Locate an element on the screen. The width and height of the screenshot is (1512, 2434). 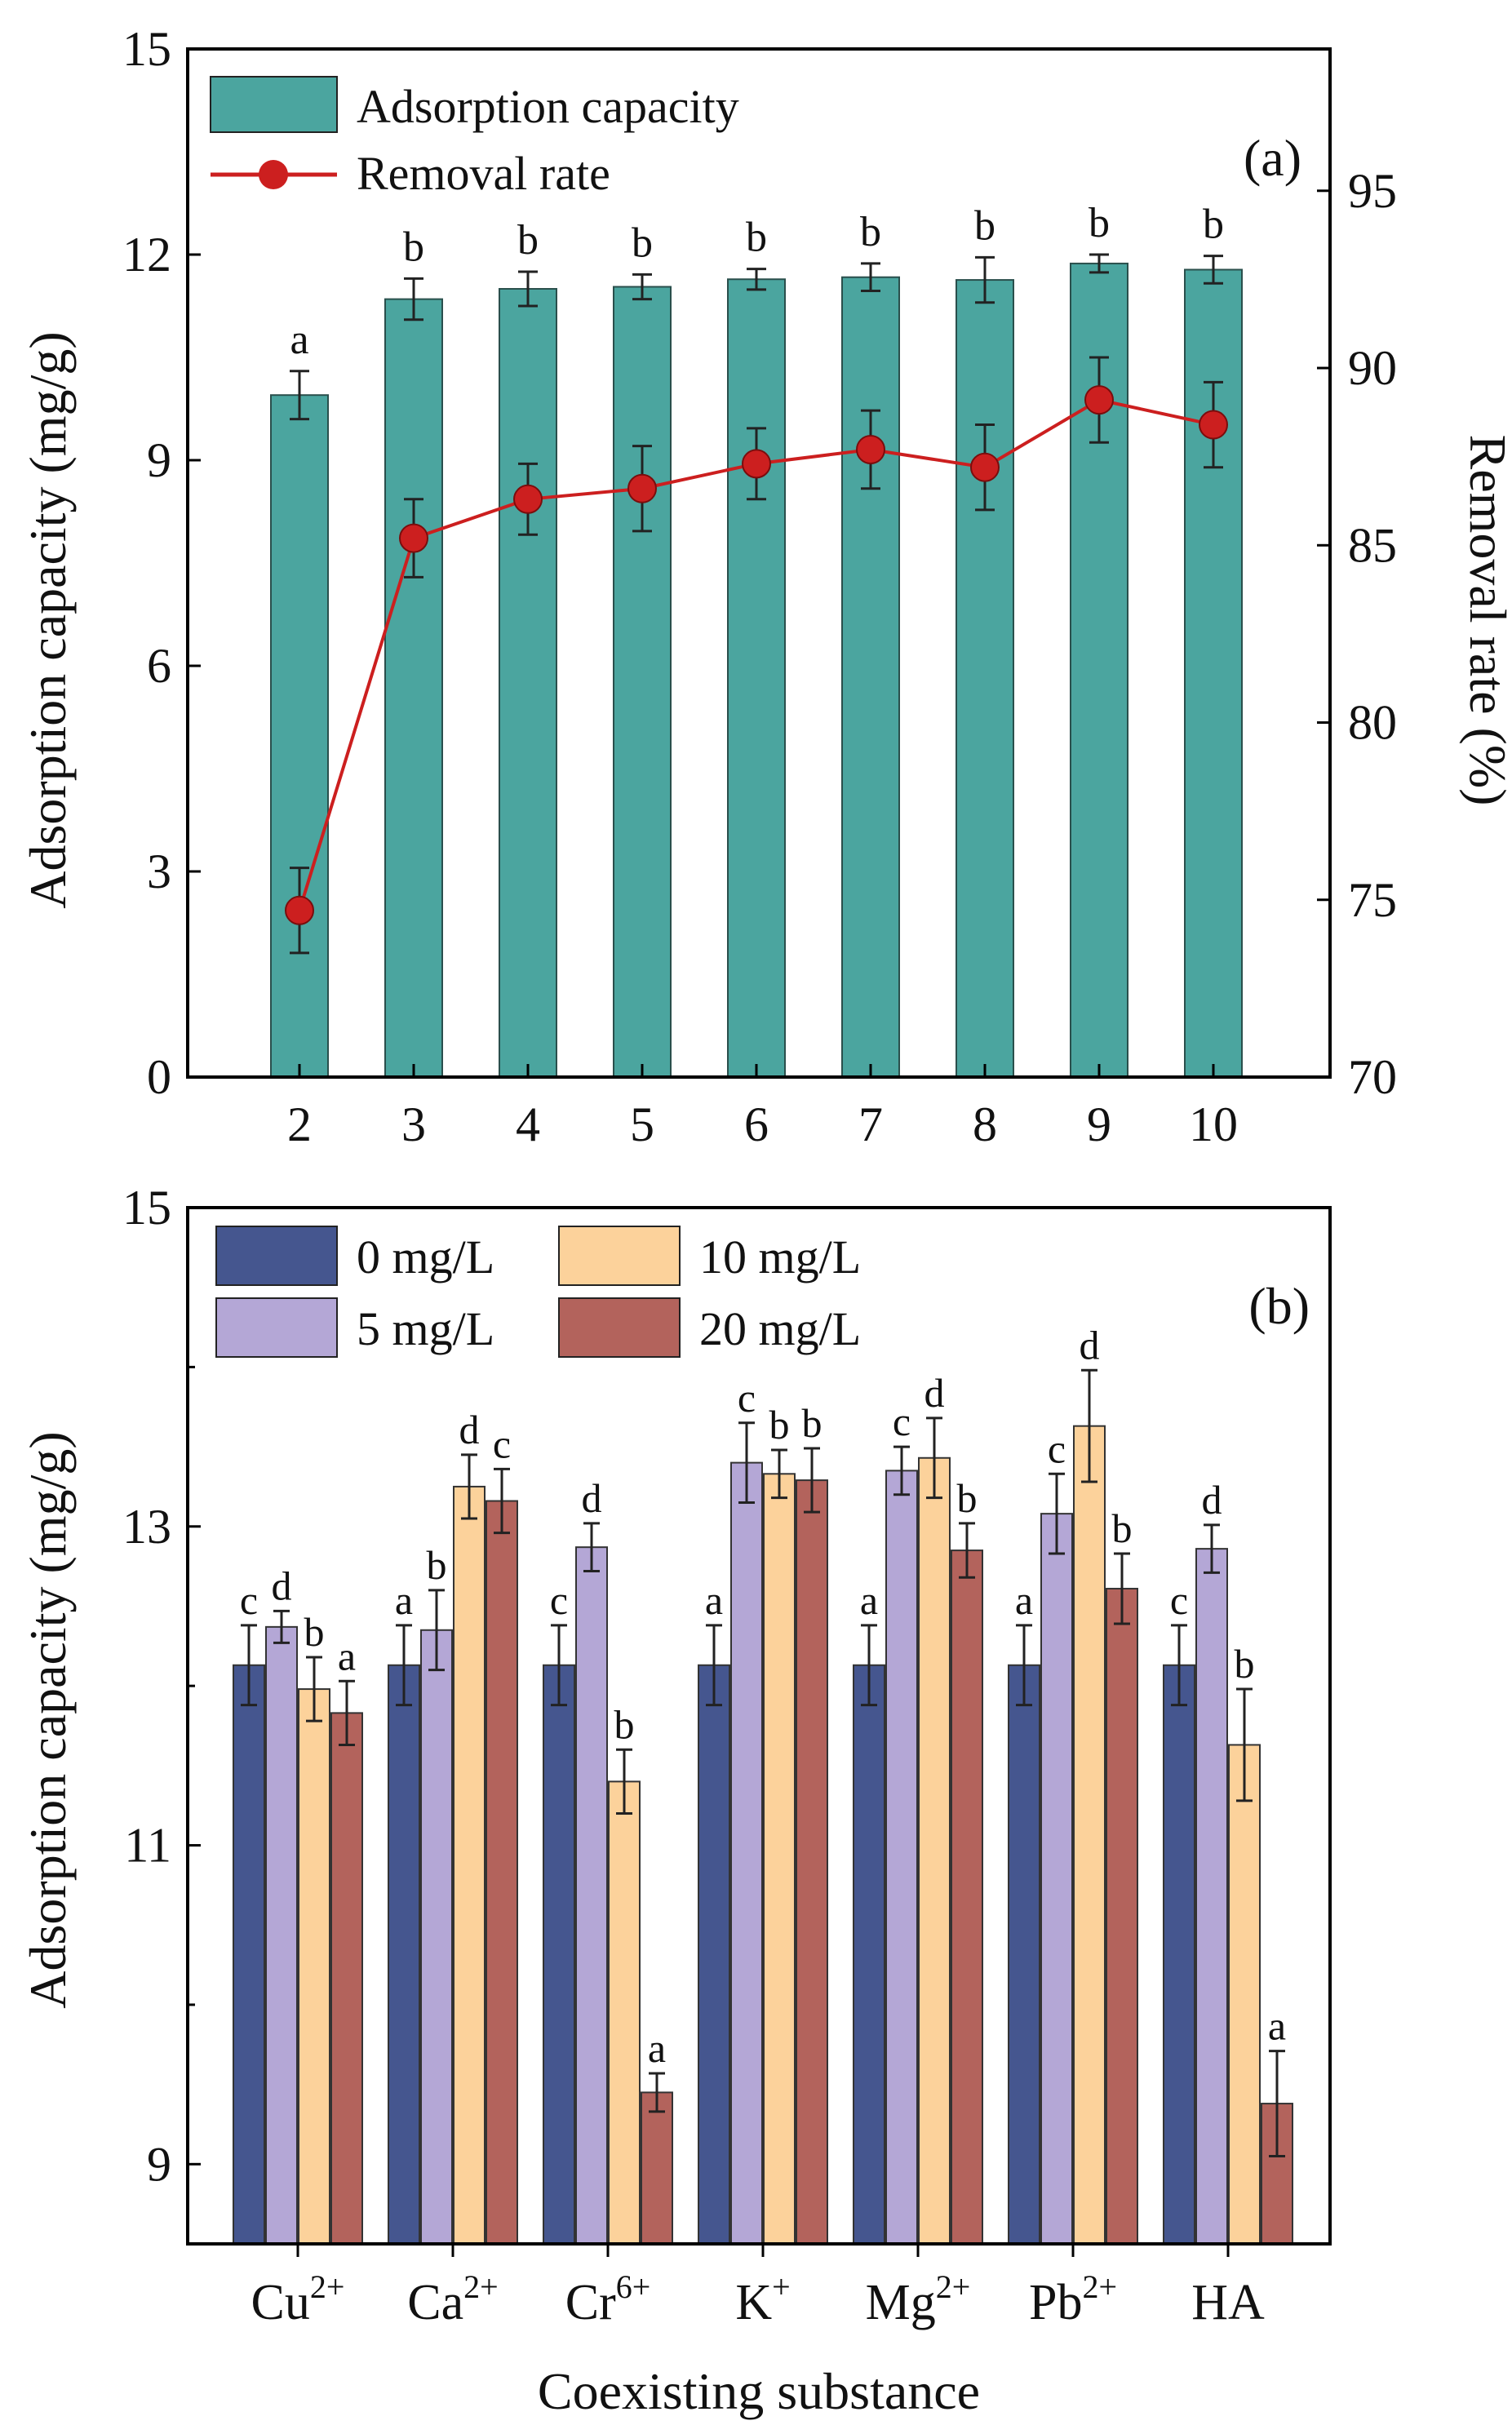
x-tick-label-10: 10 is located at coordinates (1213, 1124).